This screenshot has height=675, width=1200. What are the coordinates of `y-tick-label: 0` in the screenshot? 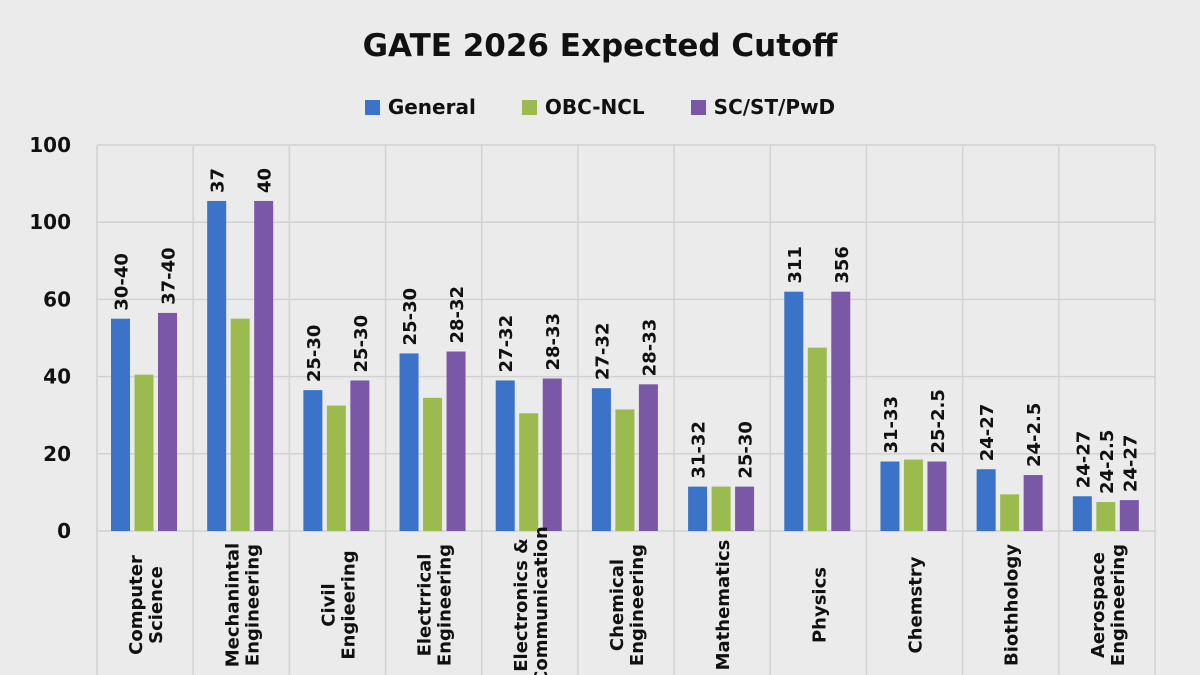 It's located at (64, 531).